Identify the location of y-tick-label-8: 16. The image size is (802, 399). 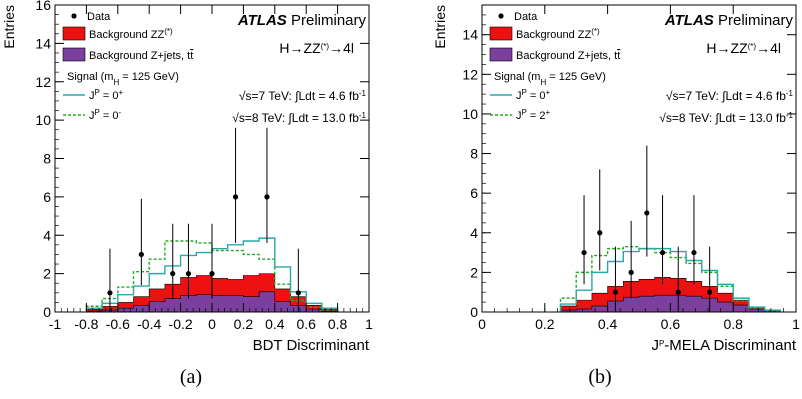
(43, 6).